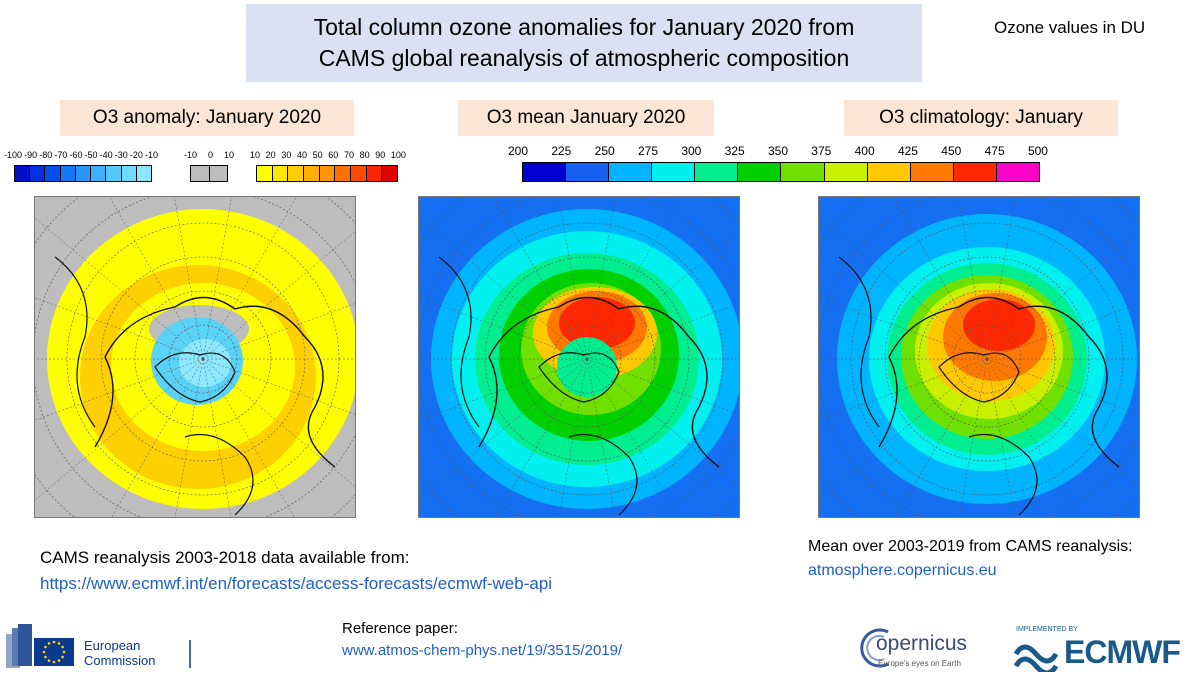 This screenshot has height=675, width=1200. Describe the element at coordinates (255, 155) in the screenshot. I see `anomaly-pos-tick: 10` at that location.